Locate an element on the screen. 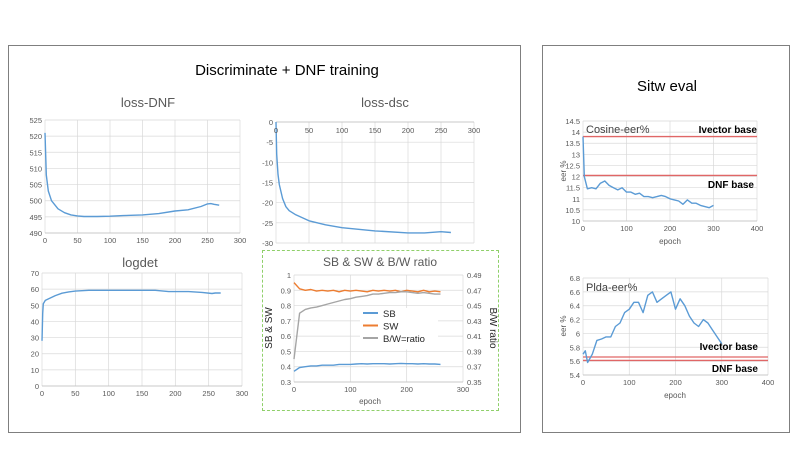 The height and width of the screenshot is (450, 800). series-line-B/W=ratio is located at coordinates (367, 325).